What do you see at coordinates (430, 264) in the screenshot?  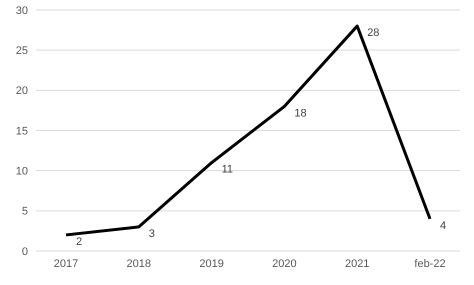 I see `x-tick-label: feb-22` at bounding box center [430, 264].